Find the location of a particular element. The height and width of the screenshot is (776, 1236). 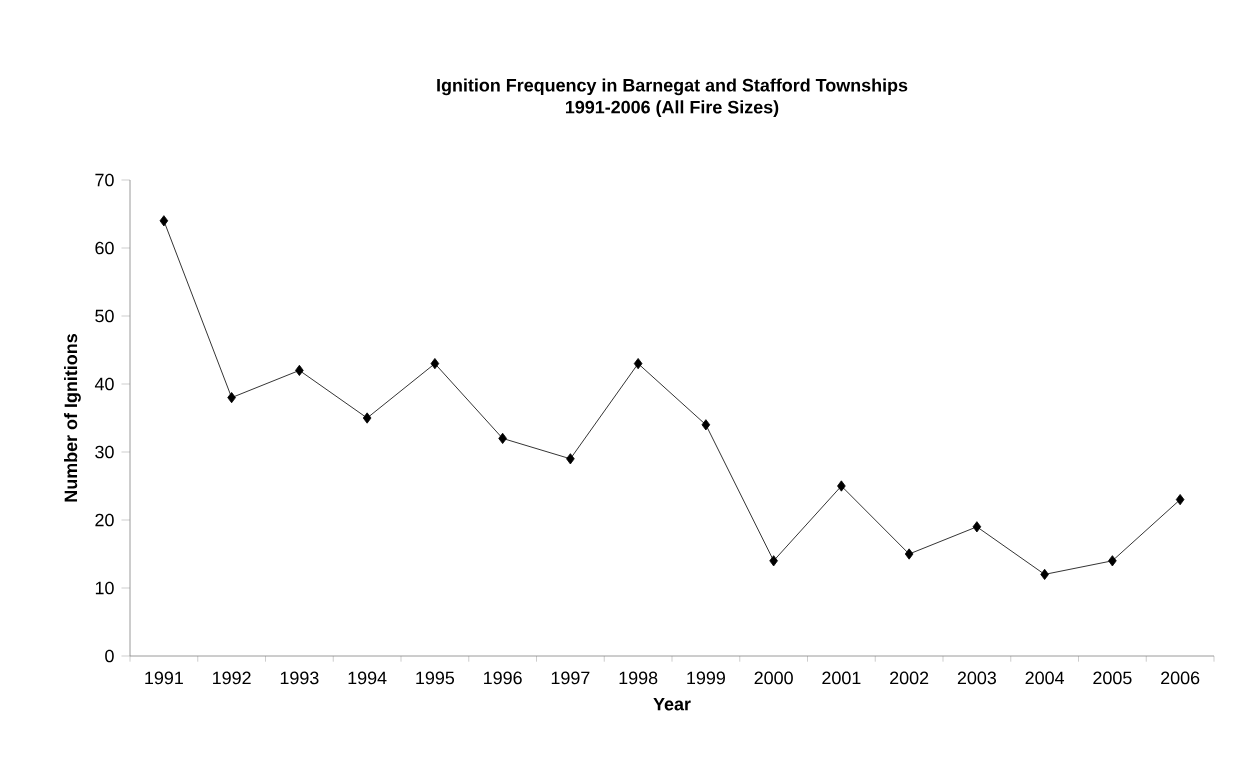

x-tick-label: 1995 is located at coordinates (435, 678).